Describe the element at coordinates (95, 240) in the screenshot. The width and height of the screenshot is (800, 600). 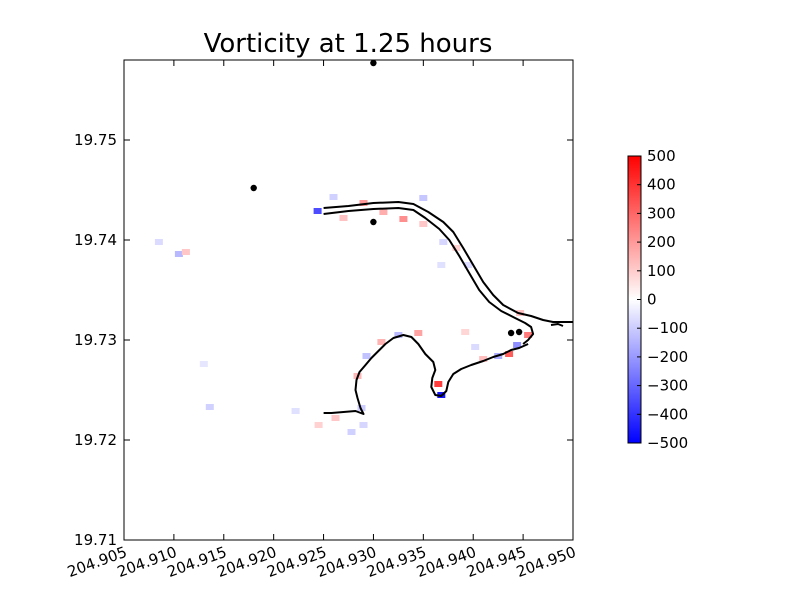
I see `y-tick-label: 19.74` at that location.